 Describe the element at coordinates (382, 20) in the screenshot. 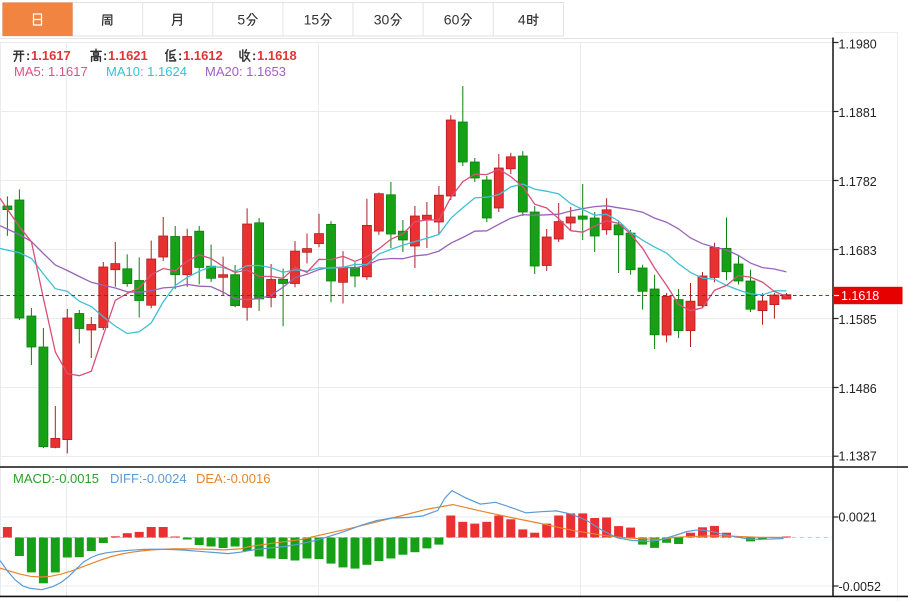

I see `svg-text: 30` at that location.